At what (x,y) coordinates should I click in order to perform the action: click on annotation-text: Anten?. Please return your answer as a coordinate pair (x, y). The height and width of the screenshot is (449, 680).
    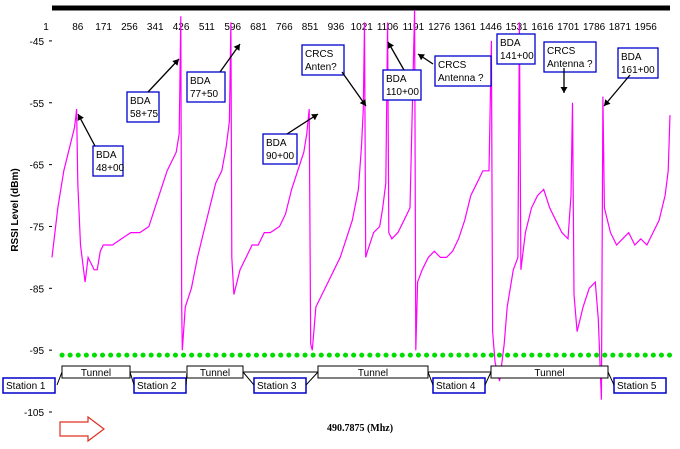
    Looking at the image, I should click on (321, 67).